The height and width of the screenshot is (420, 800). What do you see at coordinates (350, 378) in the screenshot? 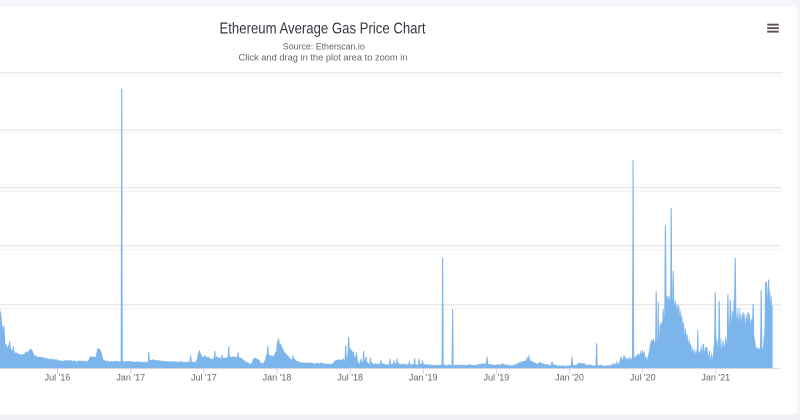
I see `svg-text: Jul '18` at bounding box center [350, 378].